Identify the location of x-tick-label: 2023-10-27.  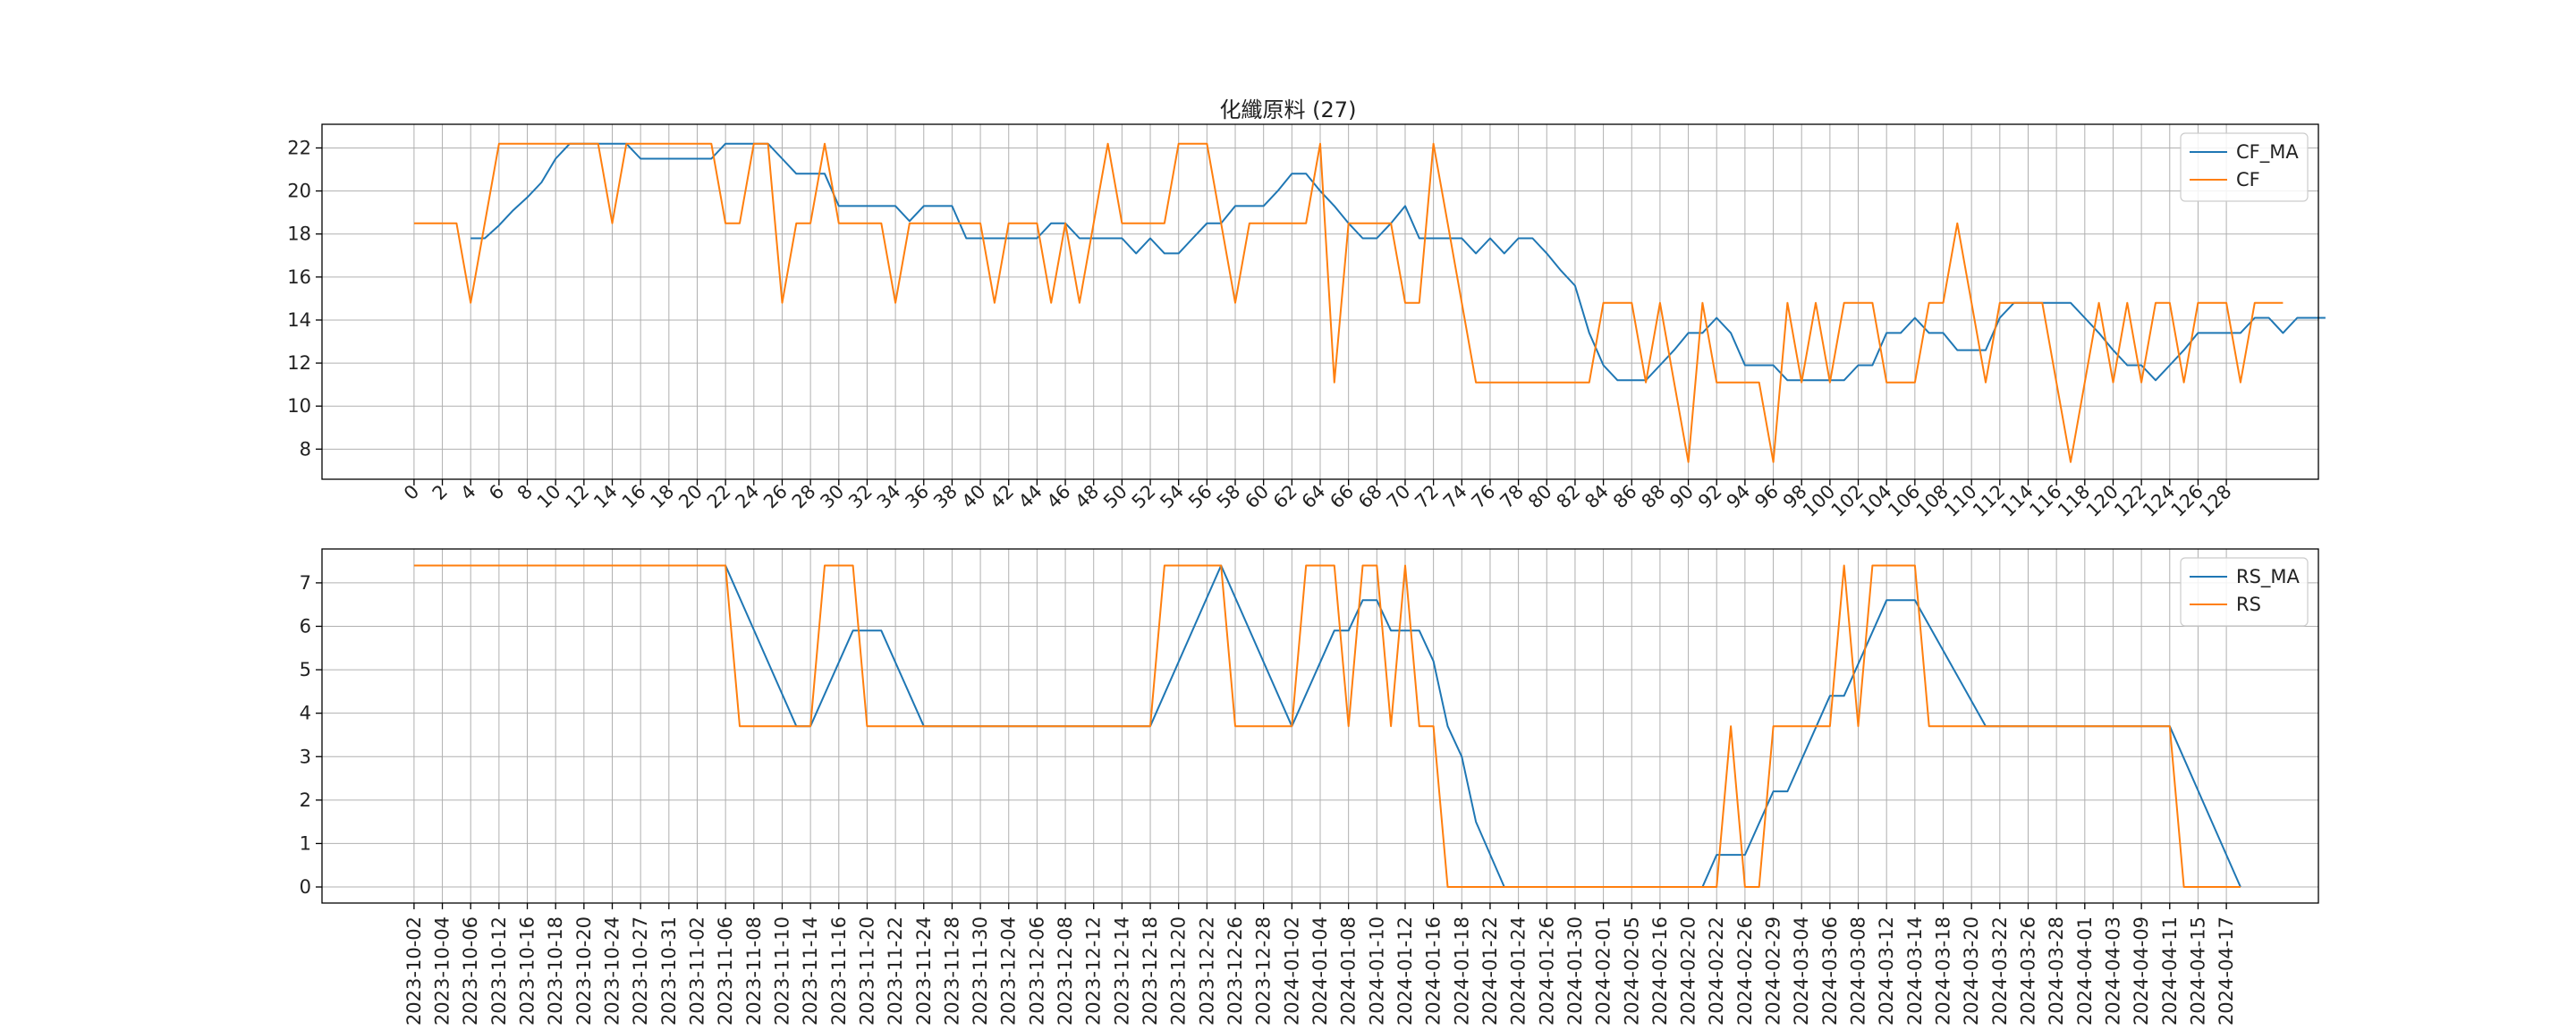
(640, 971).